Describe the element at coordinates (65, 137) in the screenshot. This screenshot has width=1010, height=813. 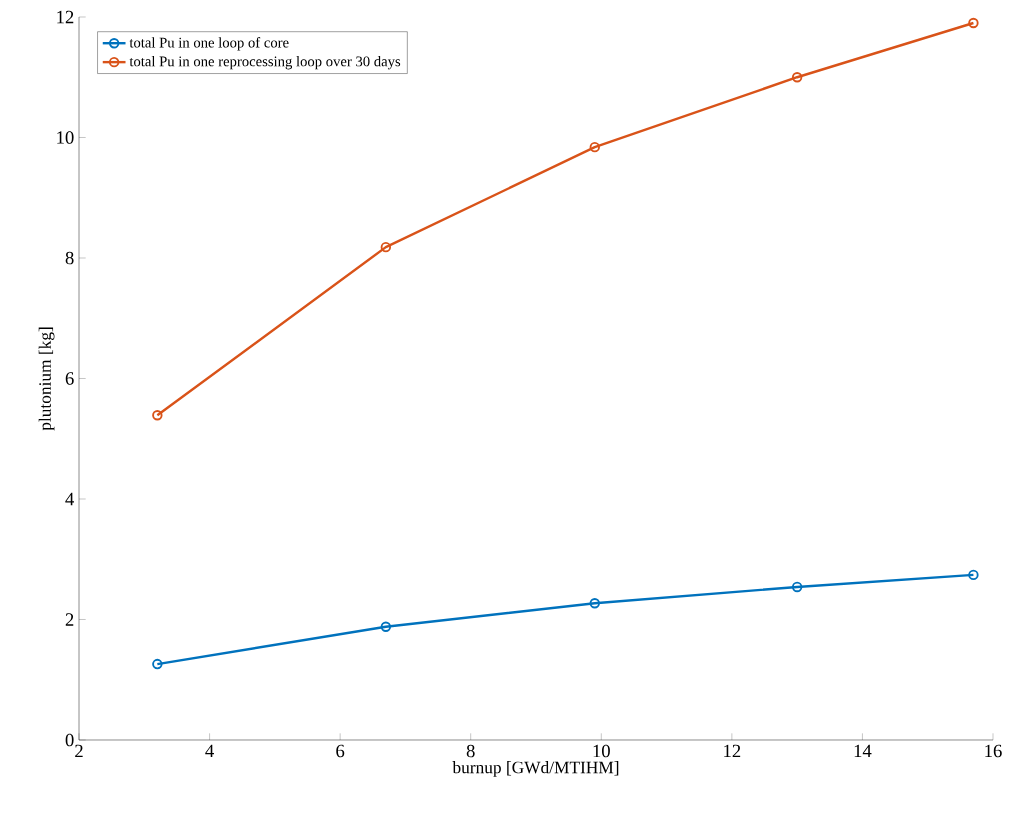
I see `y-tick-label: 10` at that location.